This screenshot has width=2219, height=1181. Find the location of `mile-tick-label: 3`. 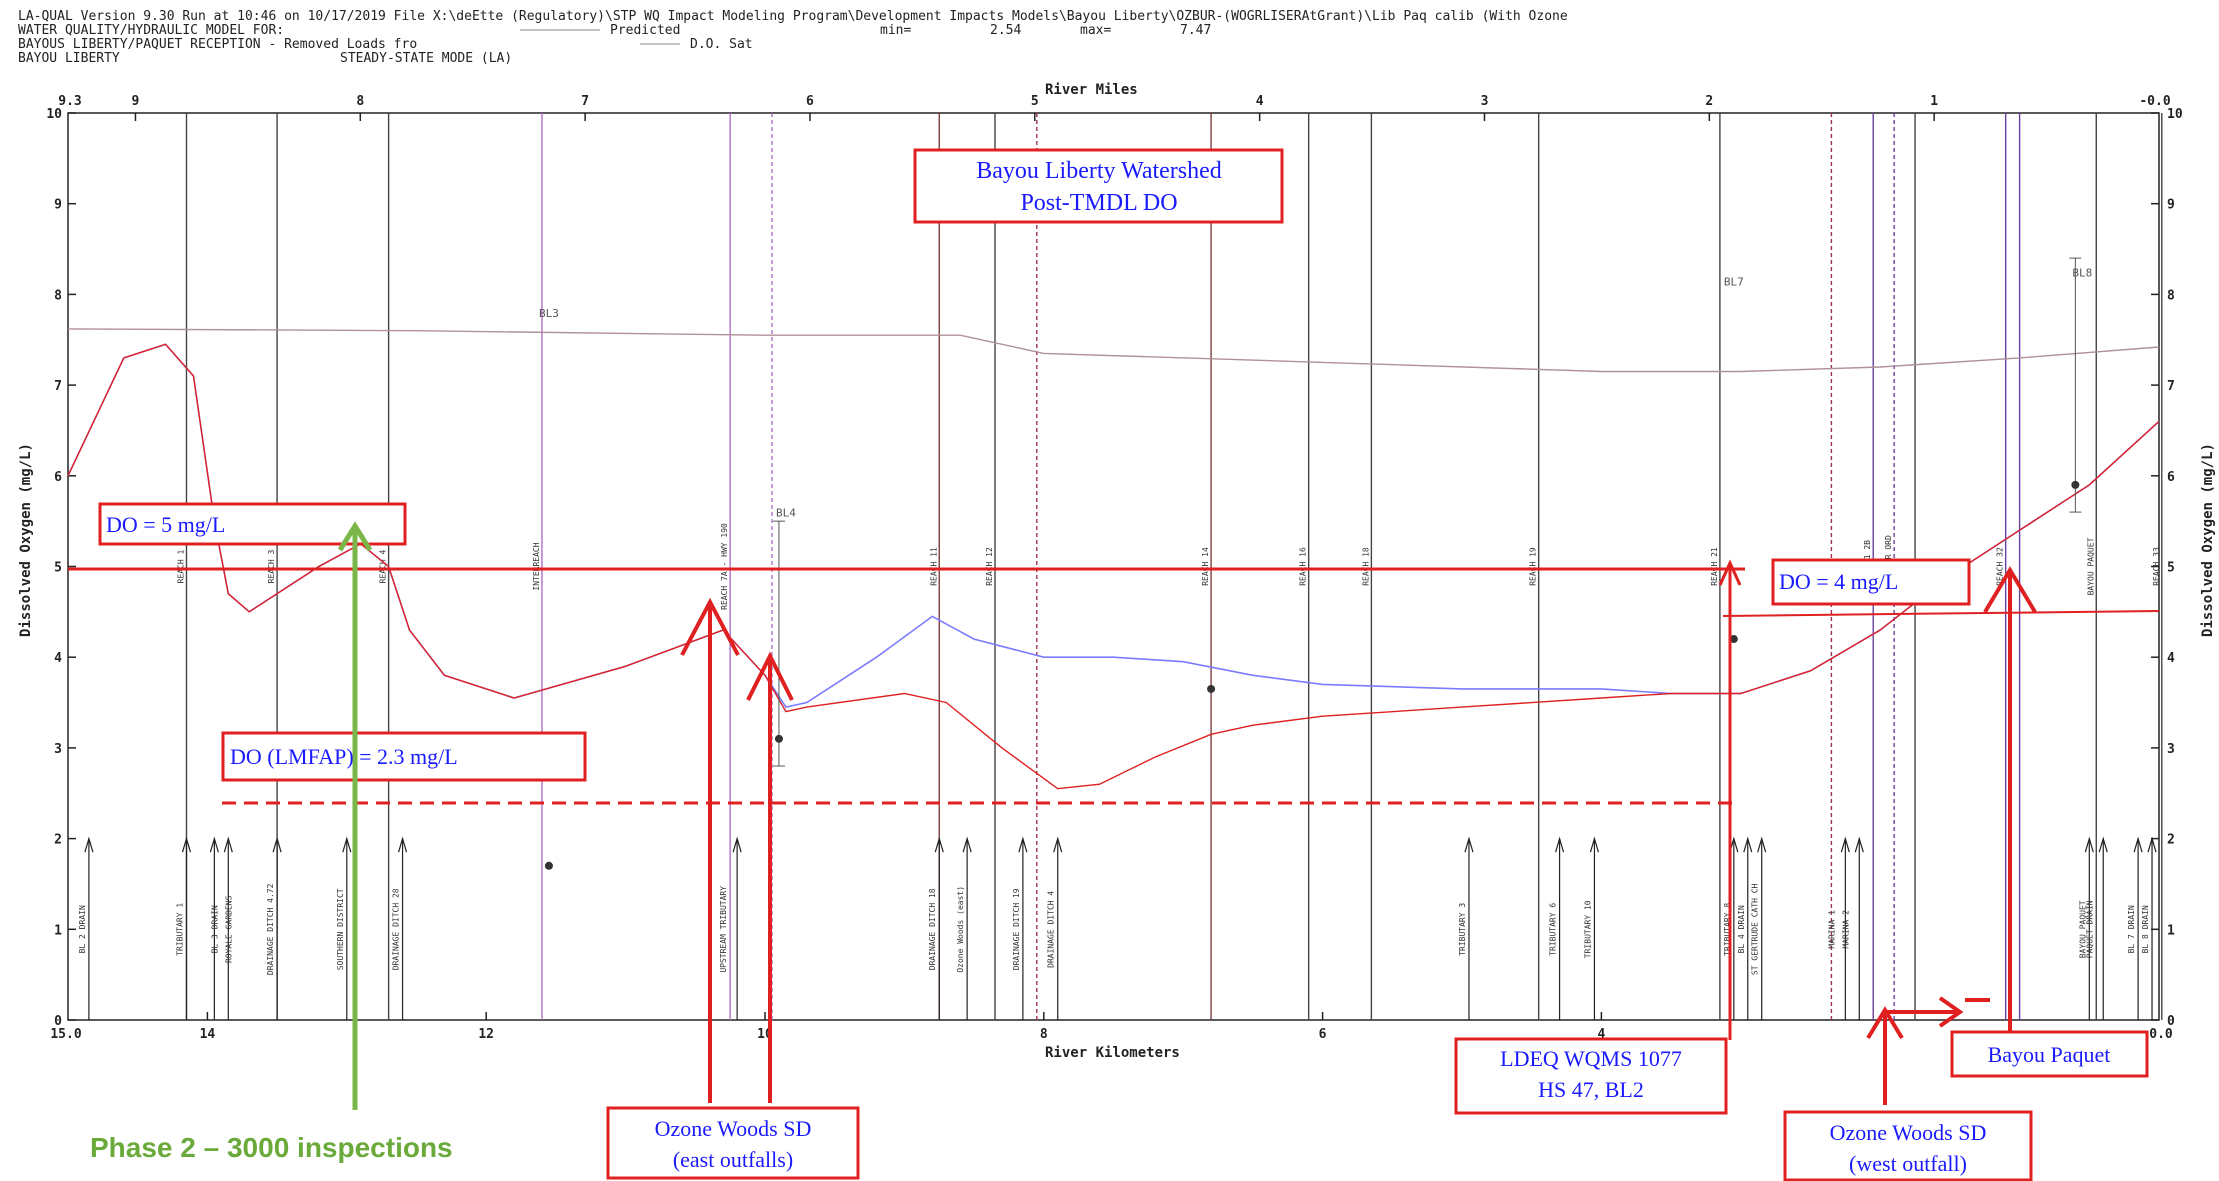

mile-tick-label: 3 is located at coordinates (1485, 101).